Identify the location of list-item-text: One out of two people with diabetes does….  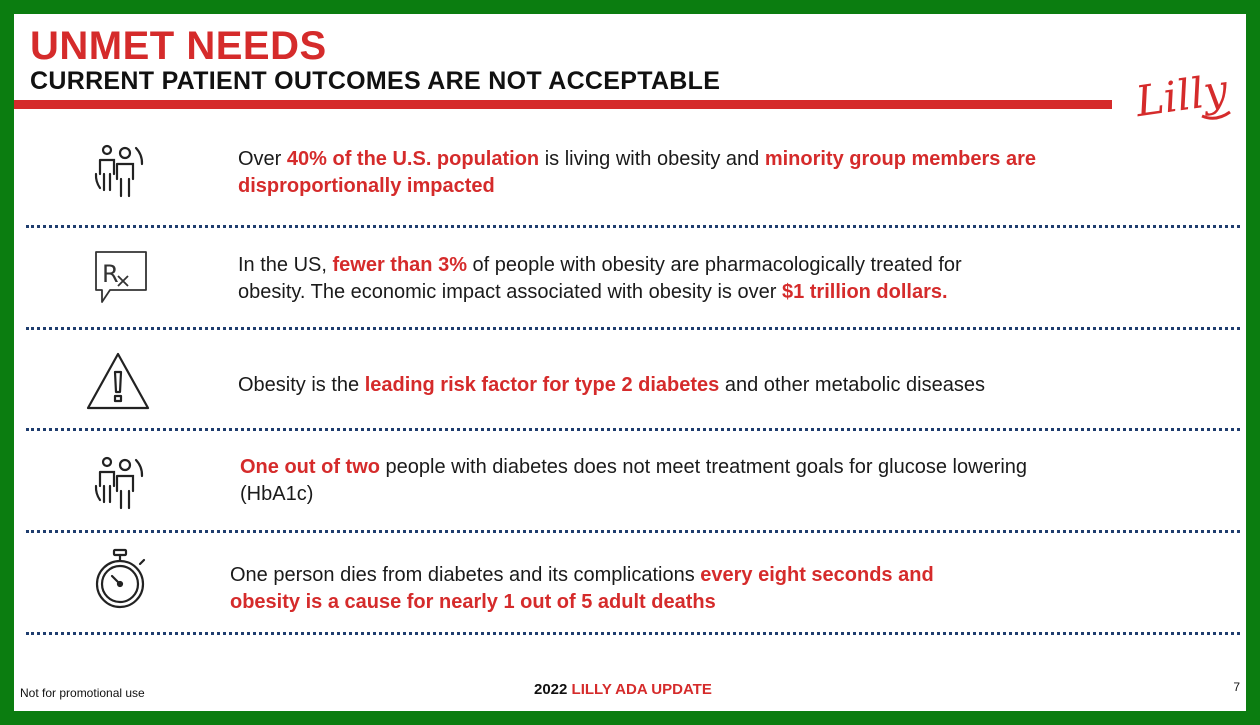
(633, 481).